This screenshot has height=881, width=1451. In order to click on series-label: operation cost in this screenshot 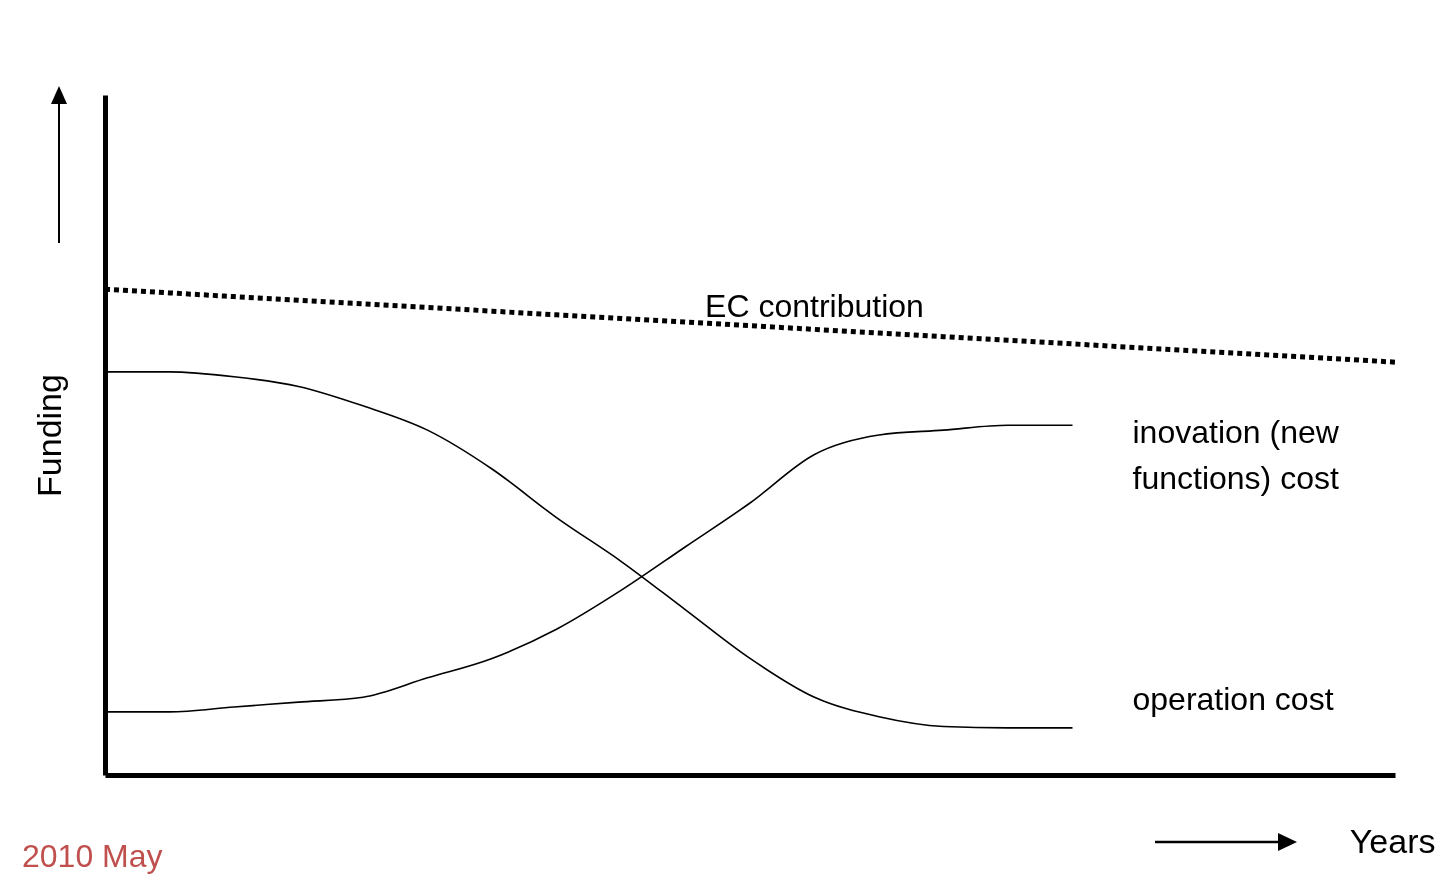, I will do `click(1233, 698)`.